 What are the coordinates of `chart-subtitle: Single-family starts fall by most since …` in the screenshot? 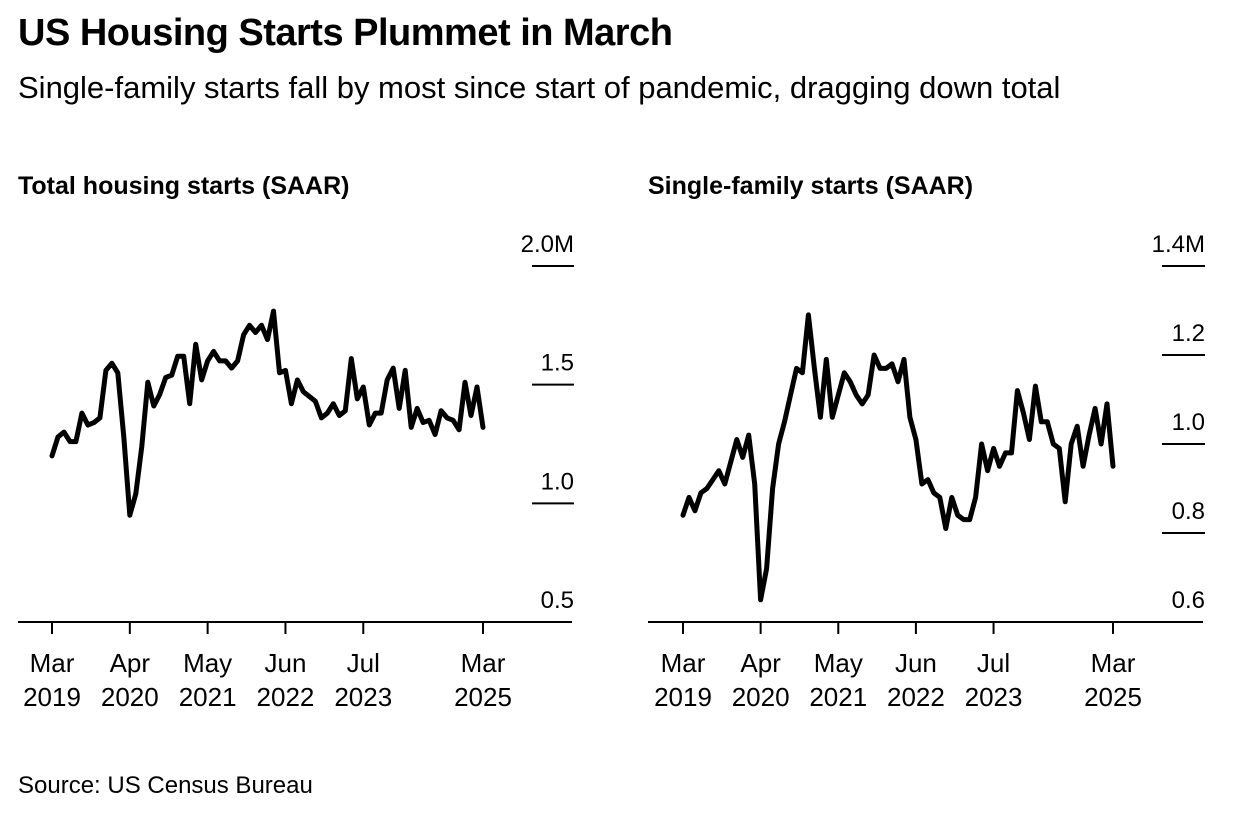 It's located at (539, 87).